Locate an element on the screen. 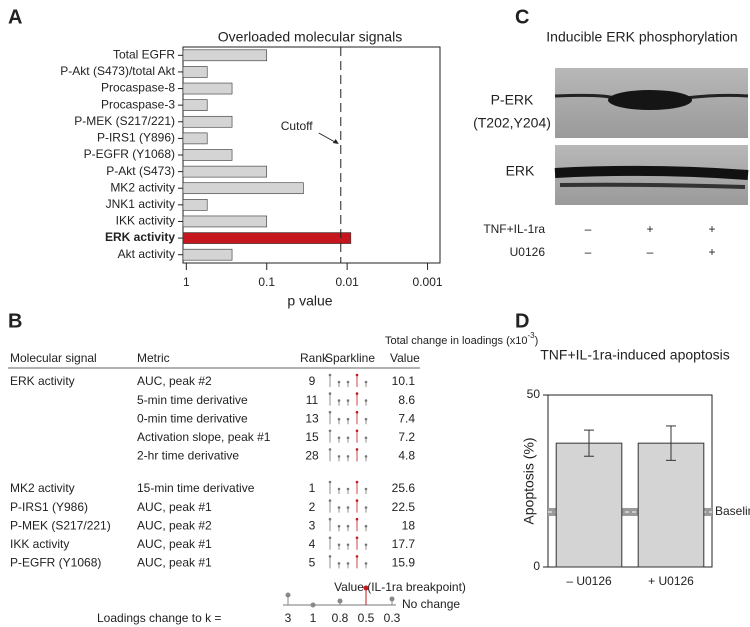 This screenshot has width=750, height=627. x-axis-label: p value is located at coordinates (309, 301).